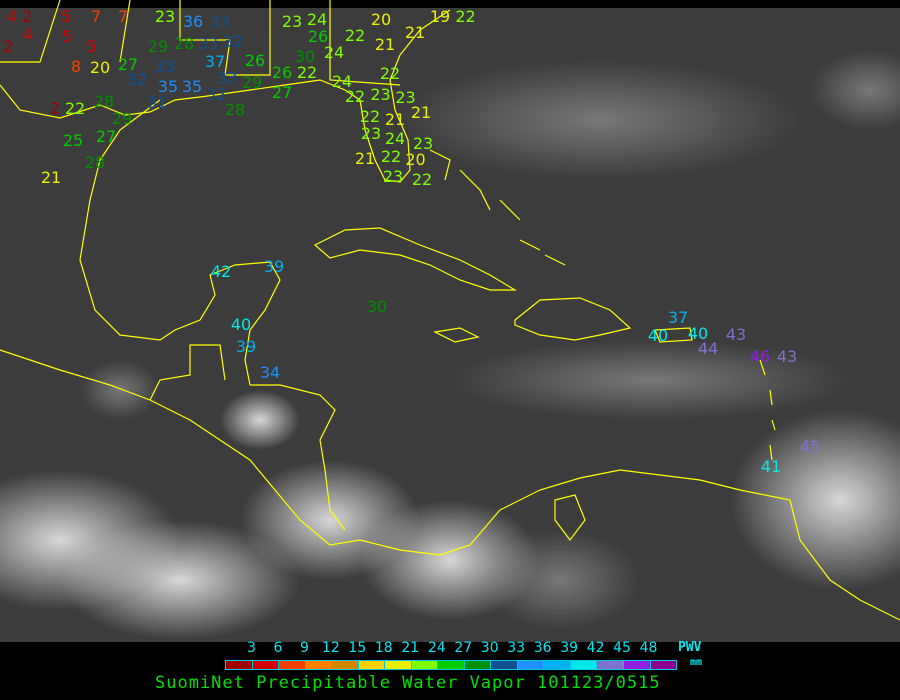  I want to click on legend-tick-label: 18, so click(383, 648).